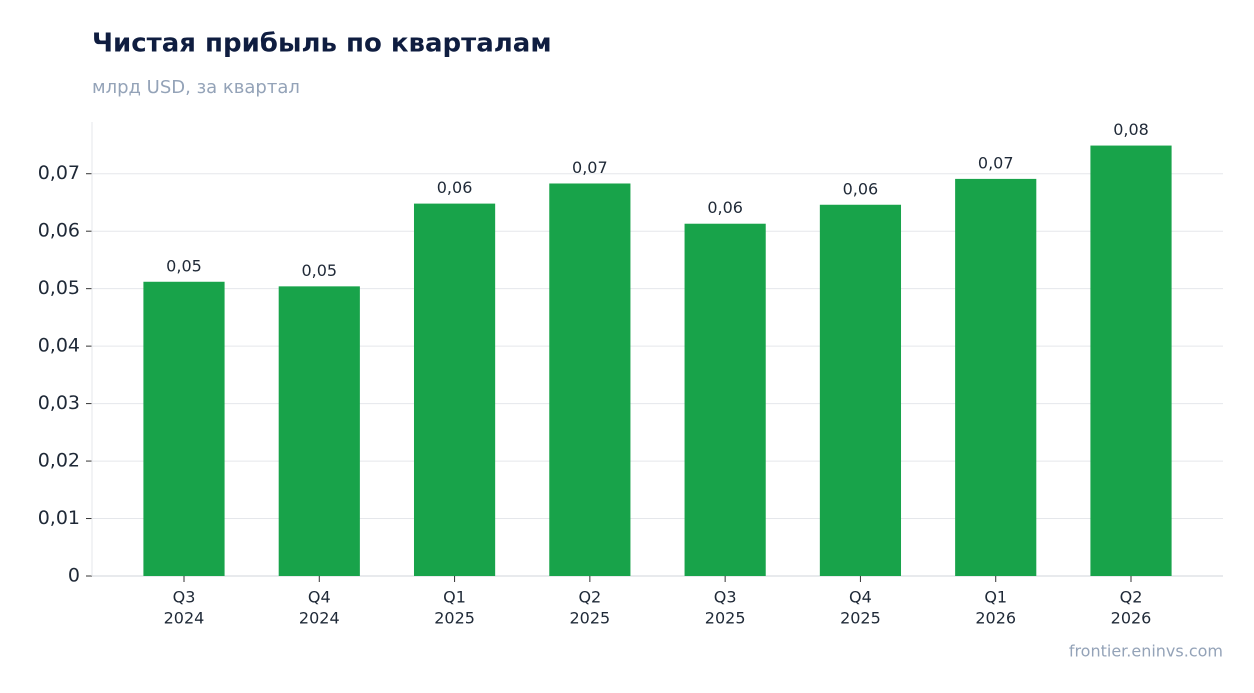 This screenshot has height=693, width=1254. Describe the element at coordinates (59, 288) in the screenshot. I see `y-tick-label: 0,05` at that location.